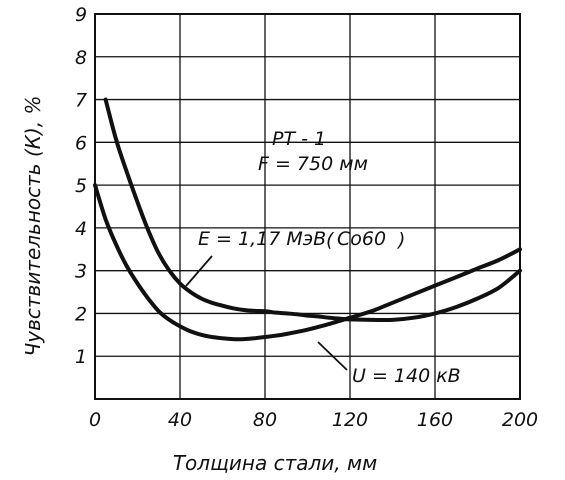 Image resolution: width=565 pixels, height=480 pixels. I want to click on y-tick-label-8: 9, so click(81, 15).